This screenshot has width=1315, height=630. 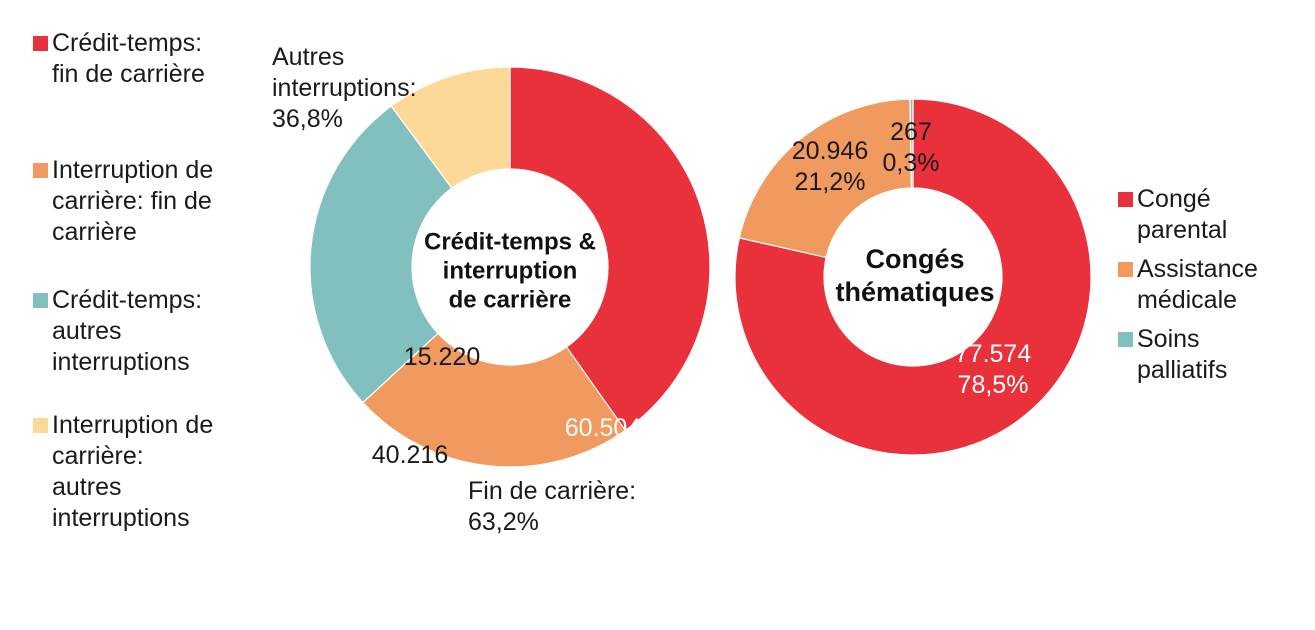 What do you see at coordinates (308, 57) in the screenshot?
I see `annotation-line: Autres` at bounding box center [308, 57].